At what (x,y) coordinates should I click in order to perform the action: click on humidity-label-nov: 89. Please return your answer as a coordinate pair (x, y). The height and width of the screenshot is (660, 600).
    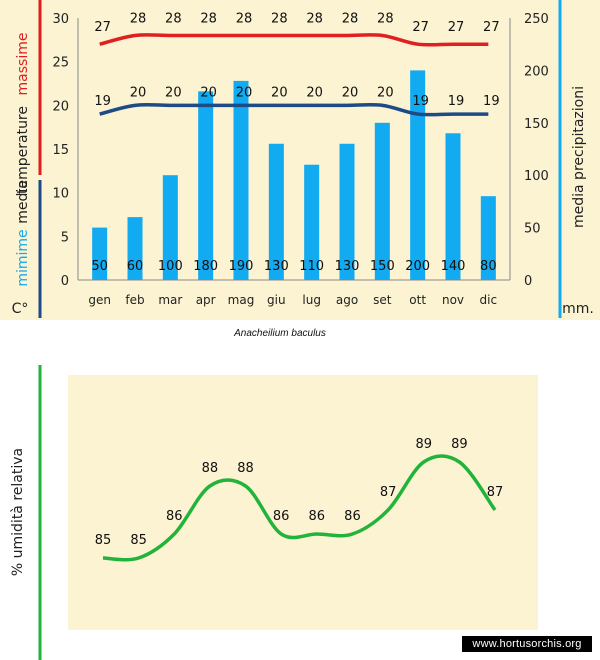
    Looking at the image, I should click on (459, 444).